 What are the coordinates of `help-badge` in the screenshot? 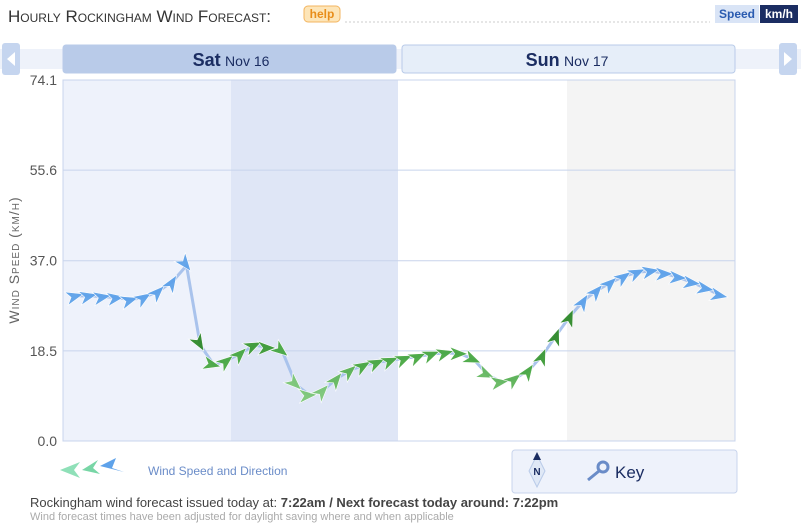 It's located at (322, 14).